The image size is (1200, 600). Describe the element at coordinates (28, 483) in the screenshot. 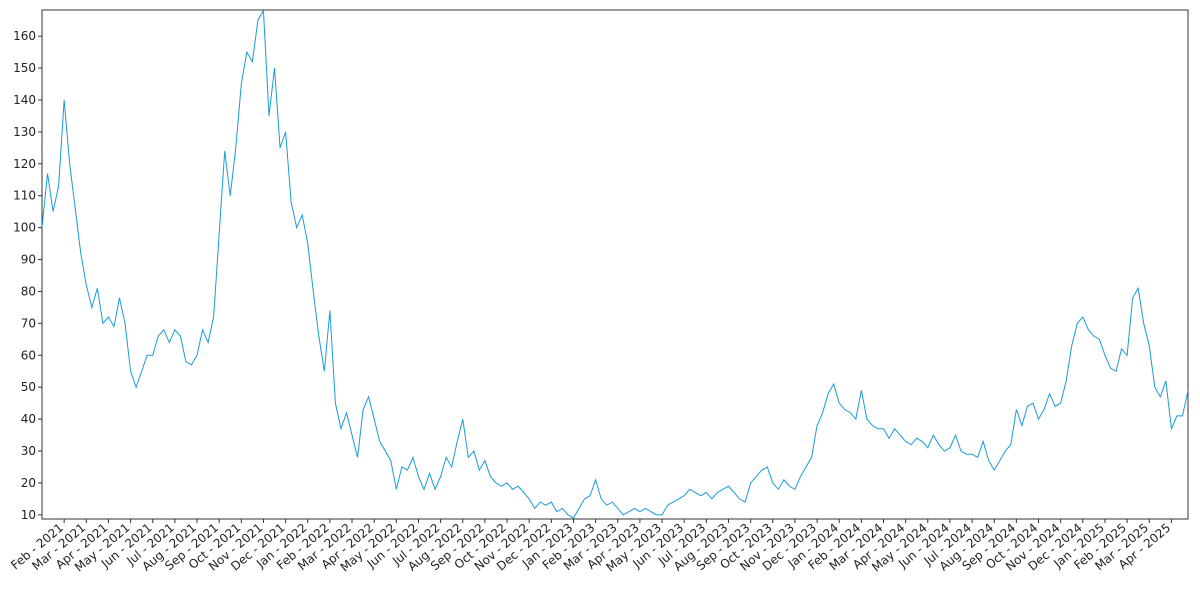

I see `y-tick-label: 20` at that location.